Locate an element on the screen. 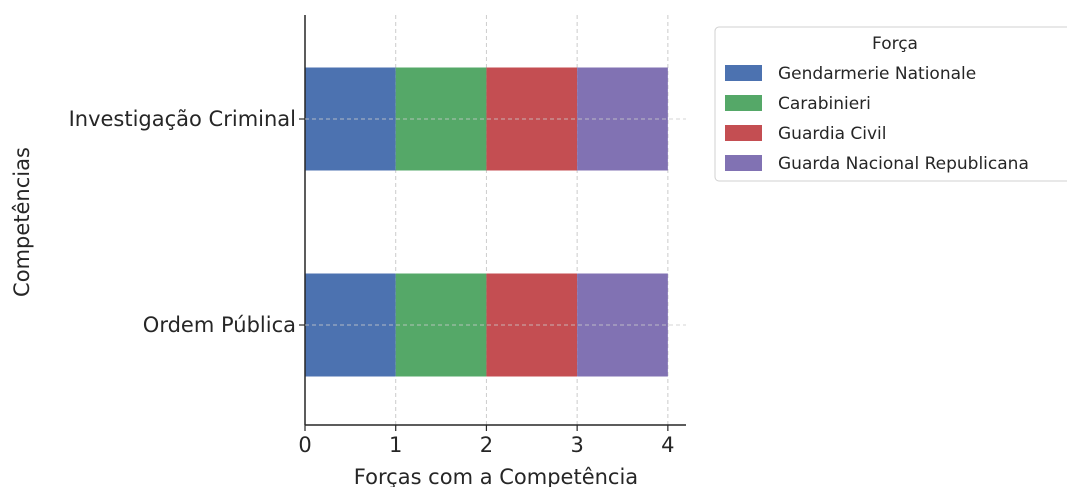 Image resolution: width=1067 pixels, height=491 pixels. legend-title: Força is located at coordinates (895, 44).